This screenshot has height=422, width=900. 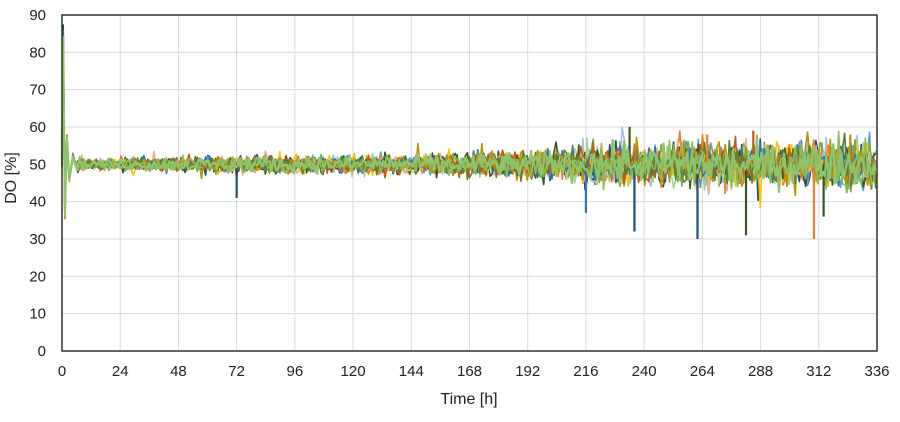 What do you see at coordinates (37, 202) in the screenshot?
I see `y-tick-label: 40` at bounding box center [37, 202].